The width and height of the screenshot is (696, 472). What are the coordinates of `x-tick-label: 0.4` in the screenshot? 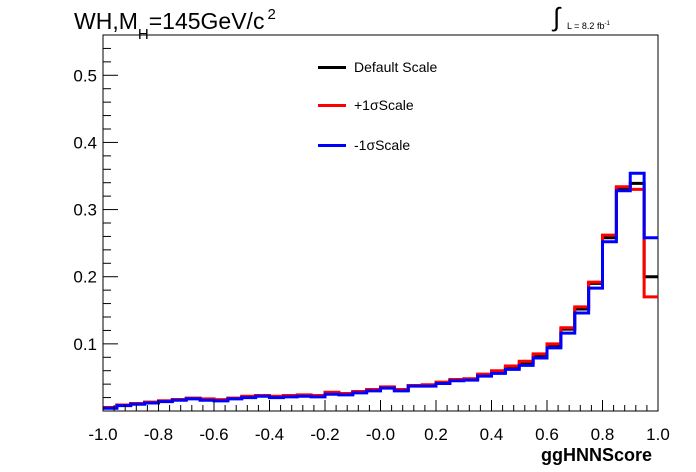 It's located at (492, 434).